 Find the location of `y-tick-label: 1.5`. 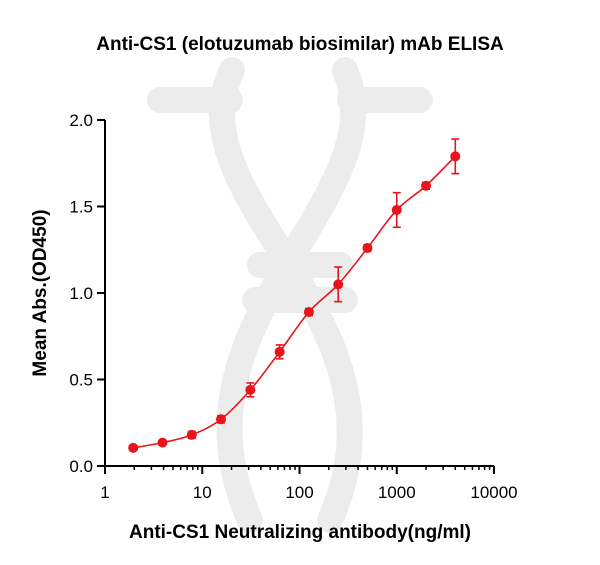

y-tick-label: 1.5 is located at coordinates (81, 207).